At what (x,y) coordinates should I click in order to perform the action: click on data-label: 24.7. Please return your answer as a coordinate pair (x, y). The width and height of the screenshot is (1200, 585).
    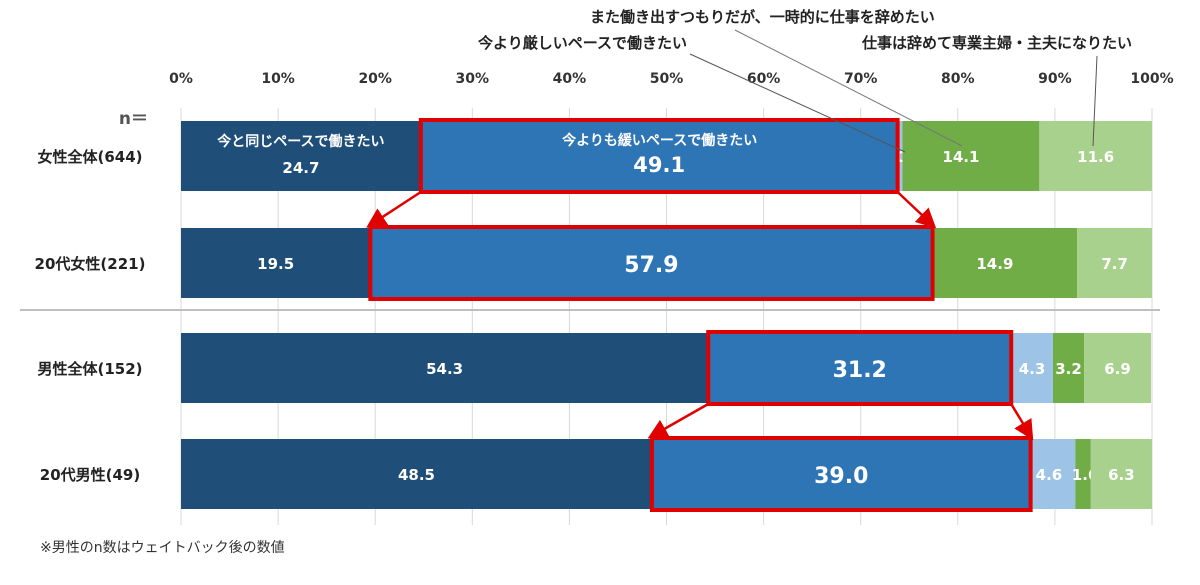
    Looking at the image, I should click on (300, 168).